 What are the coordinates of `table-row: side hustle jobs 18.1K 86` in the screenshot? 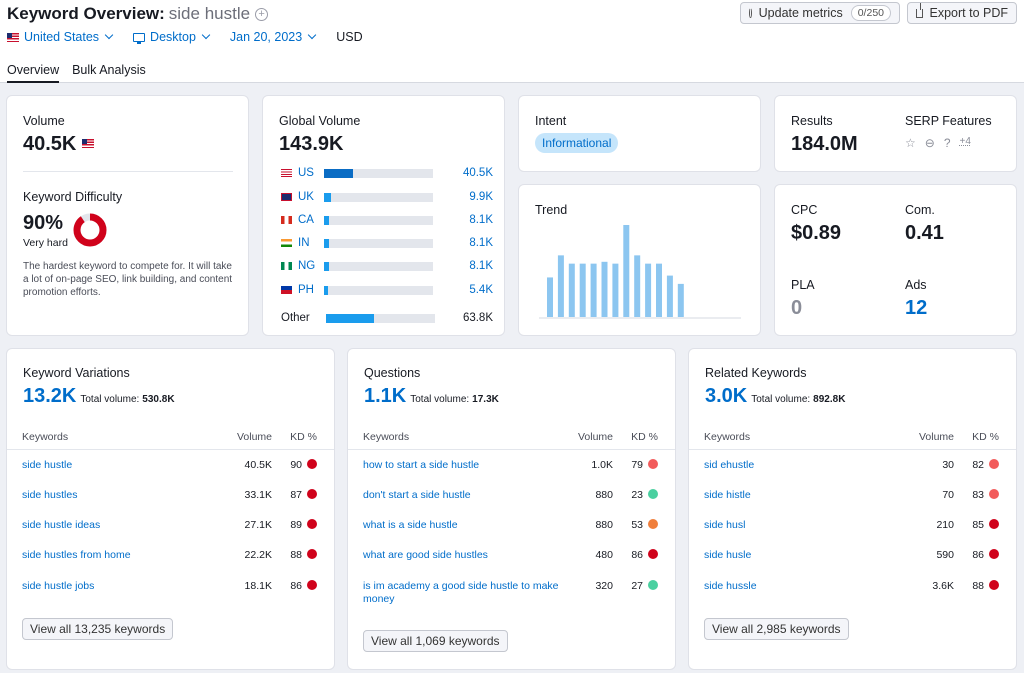 It's located at (169, 586).